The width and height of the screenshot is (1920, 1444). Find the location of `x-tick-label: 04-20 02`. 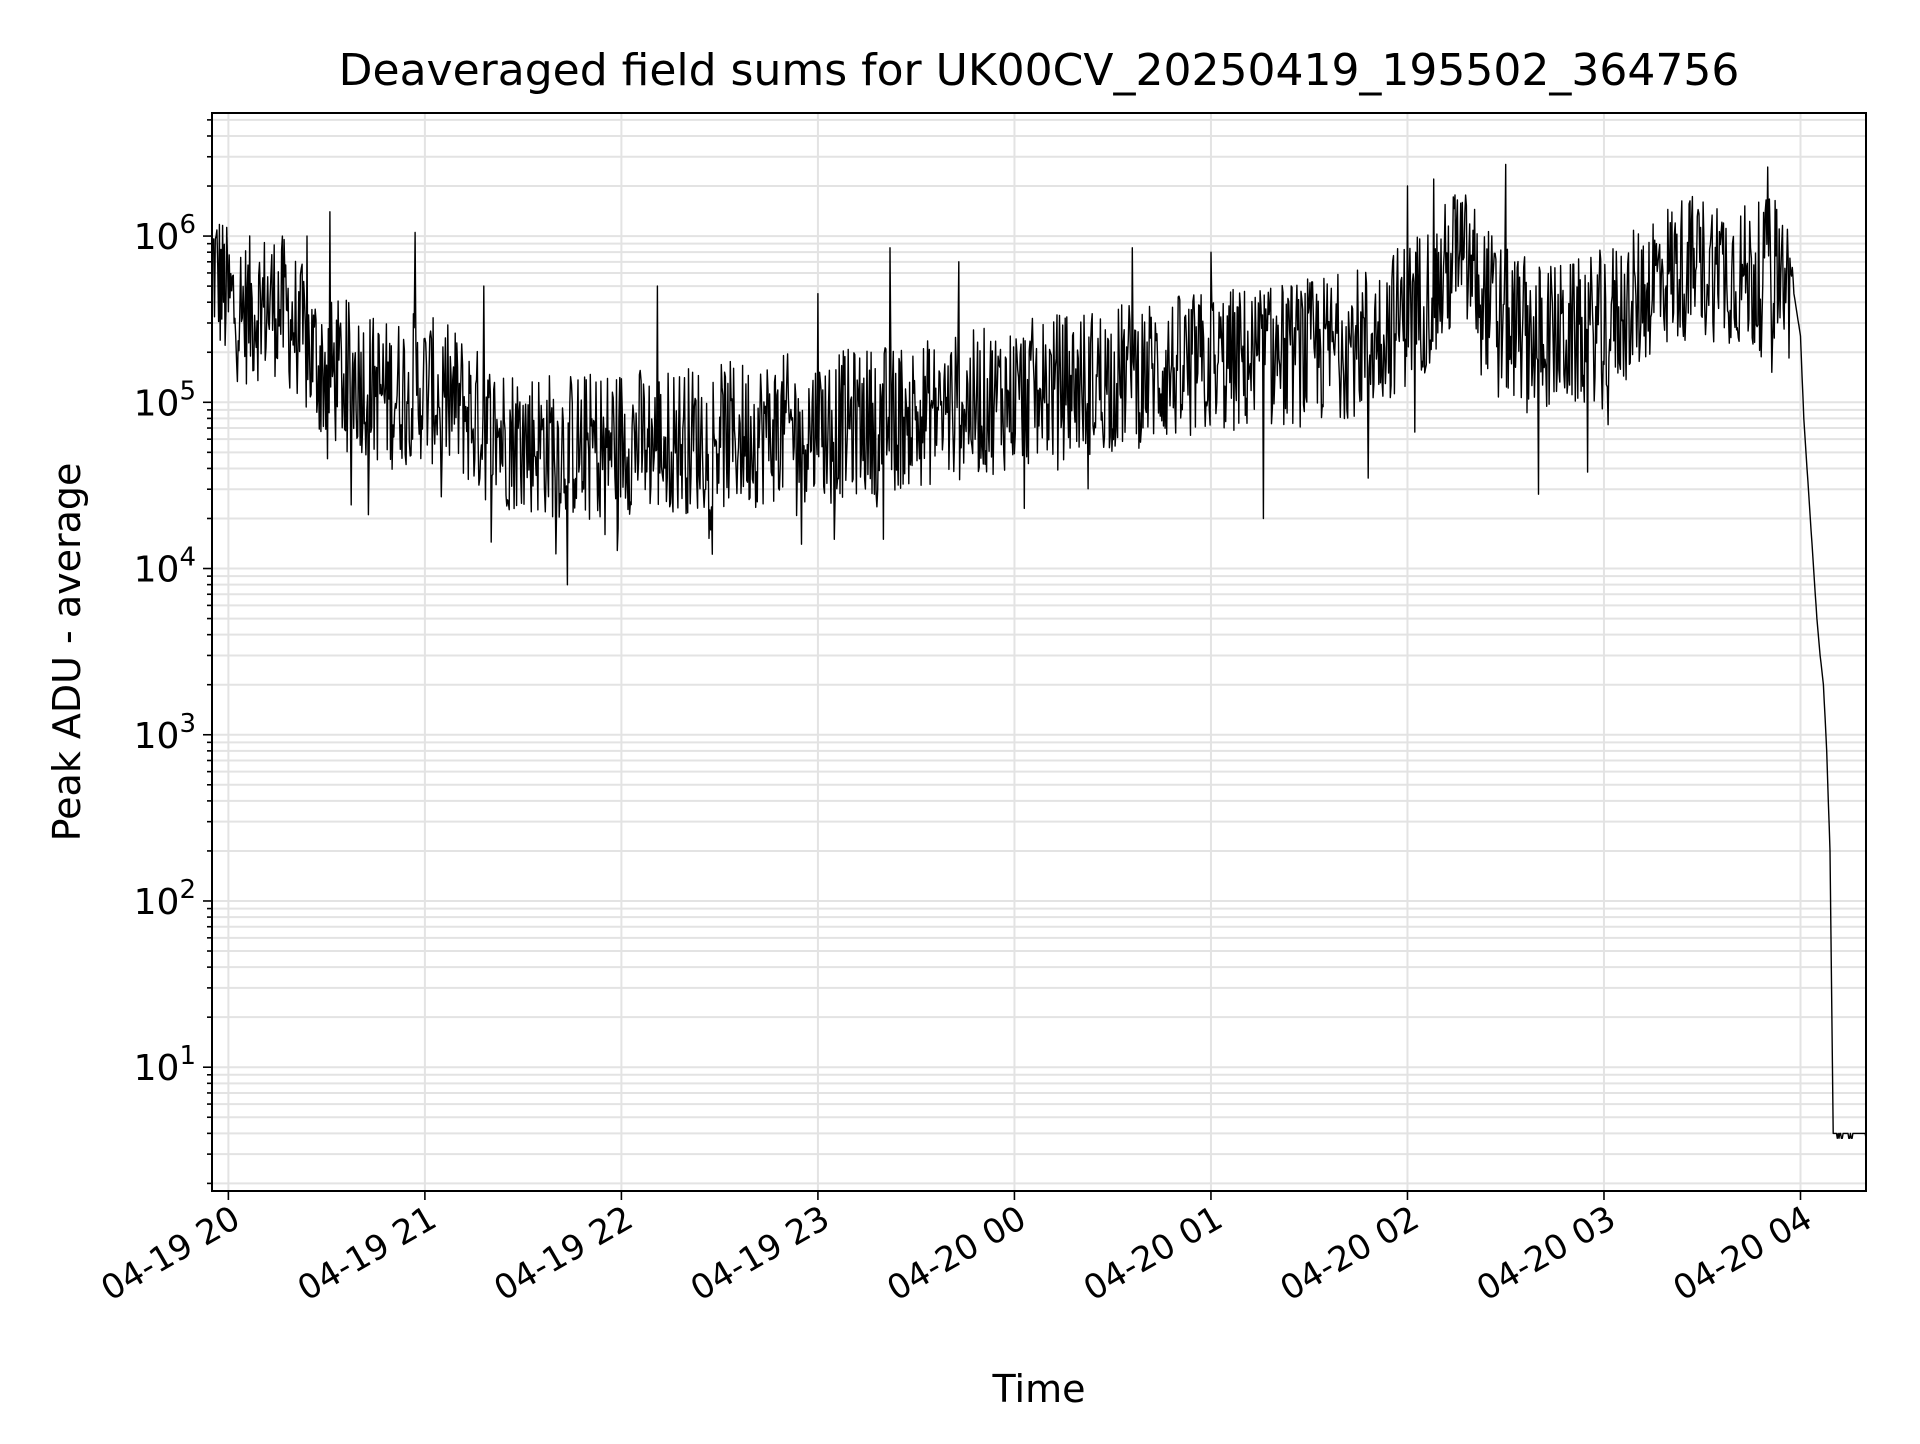

x-tick-label: 04-20 02 is located at coordinates (1350, 1253).